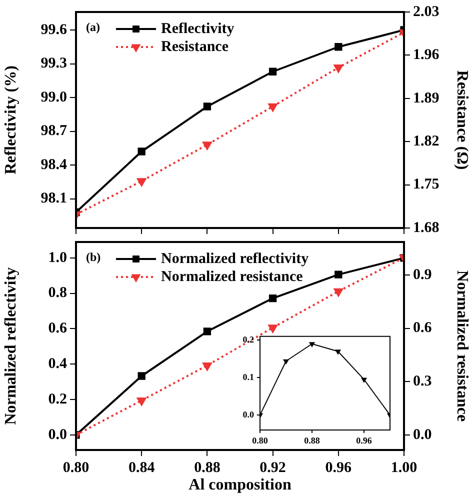 The width and height of the screenshot is (473, 497). I want to click on legend-label: Reflectivity, so click(198, 28).